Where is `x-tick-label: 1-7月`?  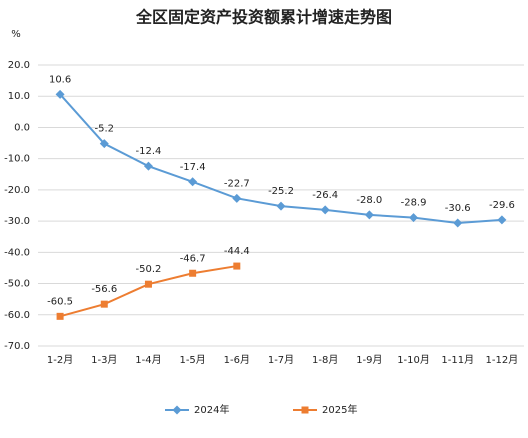 x-tick-label: 1-7月 is located at coordinates (281, 360).